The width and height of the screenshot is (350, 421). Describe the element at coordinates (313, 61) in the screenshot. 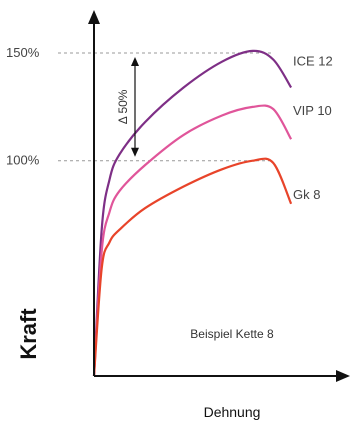

I see `series-label-ice-12: ICE 12` at that location.